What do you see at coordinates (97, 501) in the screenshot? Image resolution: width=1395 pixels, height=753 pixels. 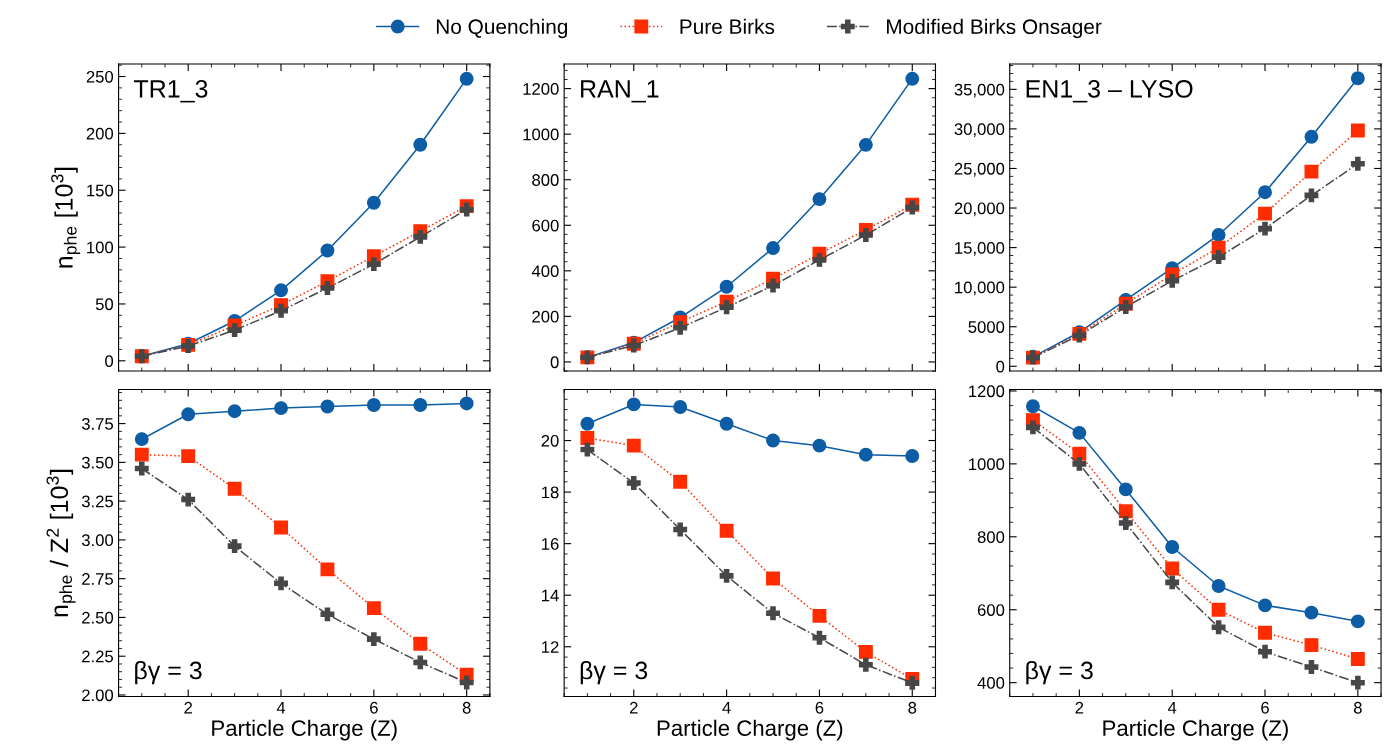 I see `y-tick-label: 3.25` at bounding box center [97, 501].